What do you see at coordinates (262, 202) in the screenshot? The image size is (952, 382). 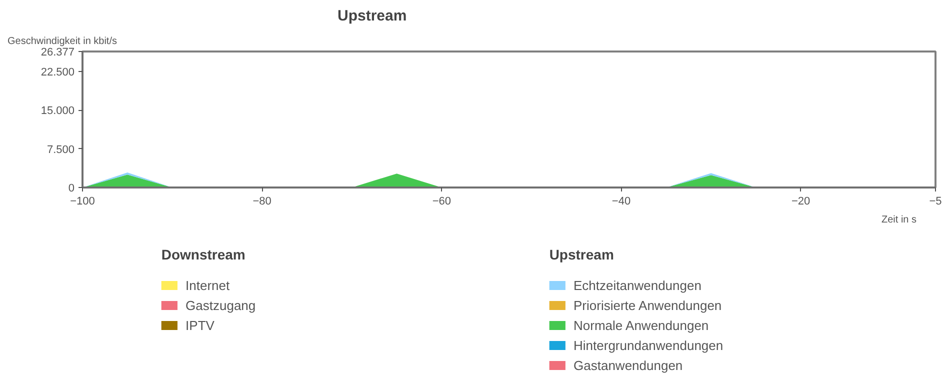 I see `x-tick-label: −80` at bounding box center [262, 202].